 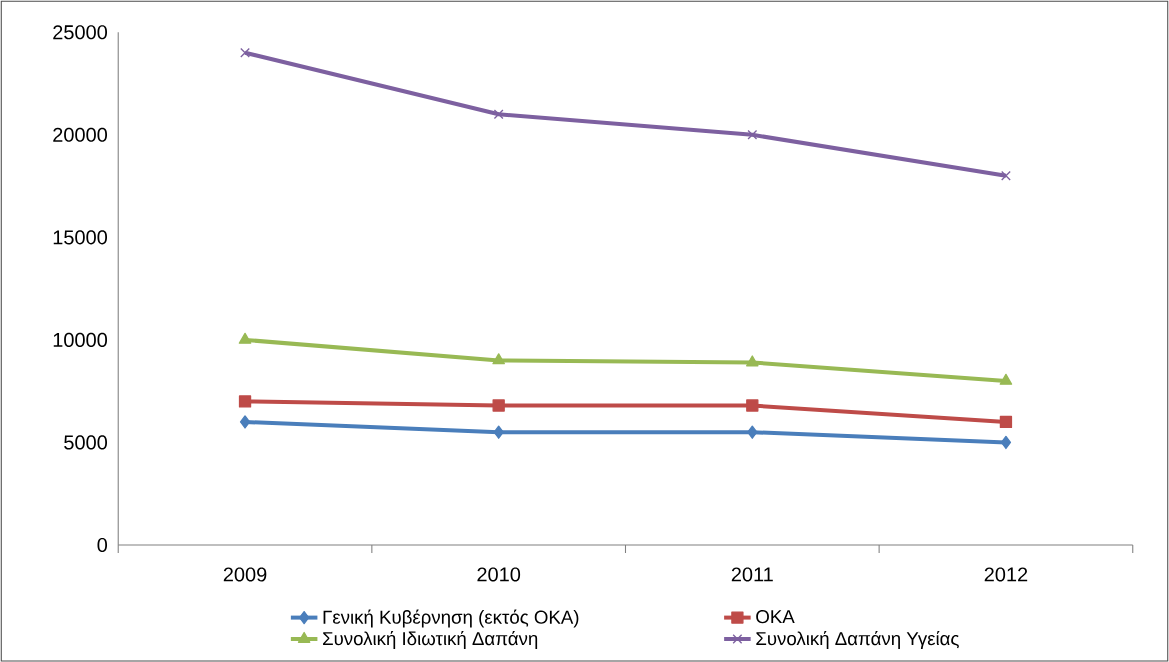 I want to click on x-tick-label: 2012, so click(x=1006, y=574).